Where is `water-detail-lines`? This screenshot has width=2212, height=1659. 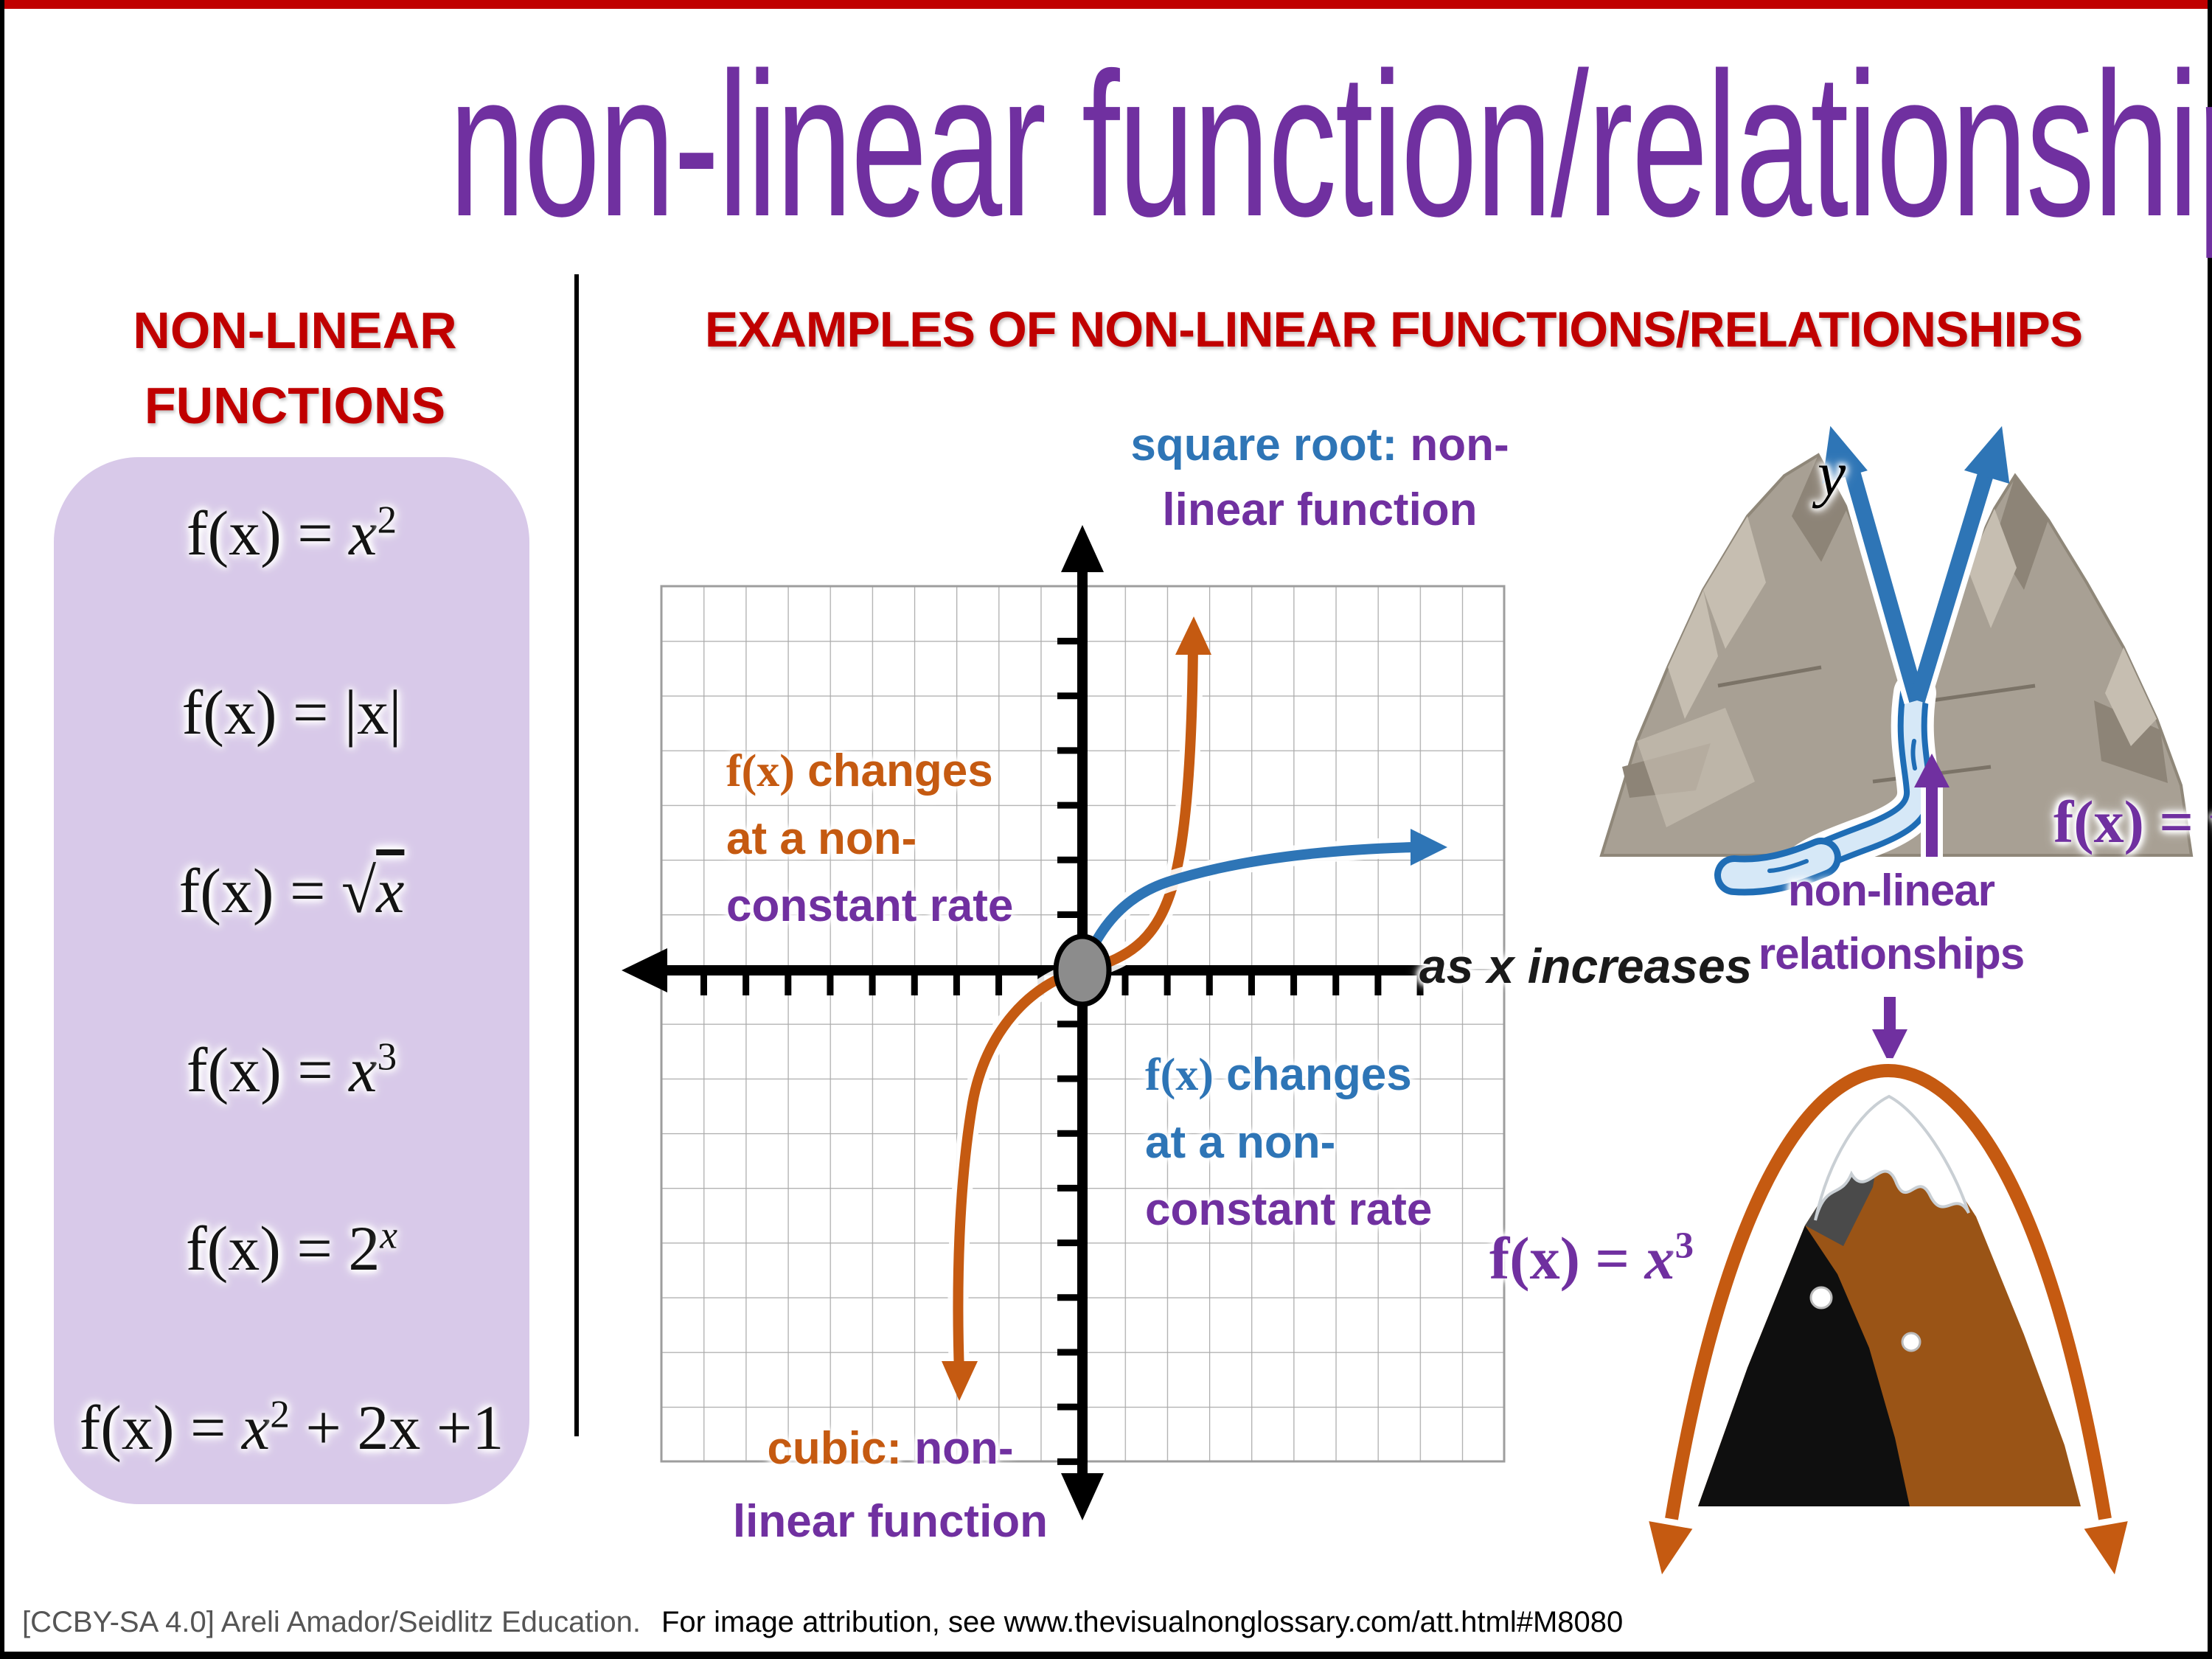
water-detail-lines is located at coordinates (1842, 806).